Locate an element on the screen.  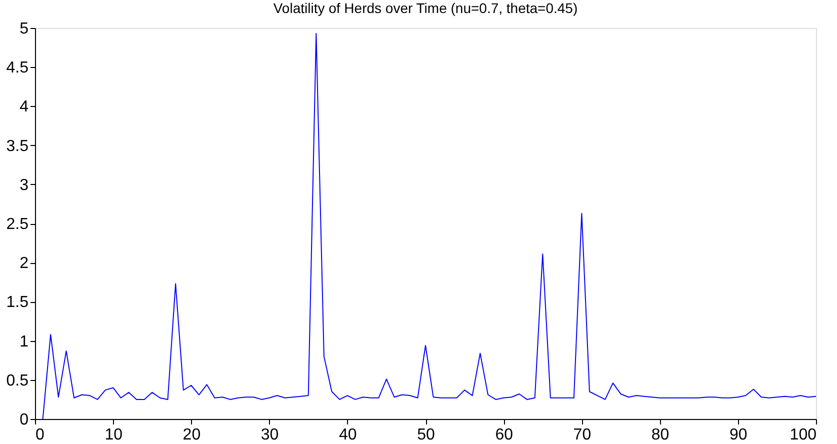
y-tick-label: 2.5 is located at coordinates (17, 224).